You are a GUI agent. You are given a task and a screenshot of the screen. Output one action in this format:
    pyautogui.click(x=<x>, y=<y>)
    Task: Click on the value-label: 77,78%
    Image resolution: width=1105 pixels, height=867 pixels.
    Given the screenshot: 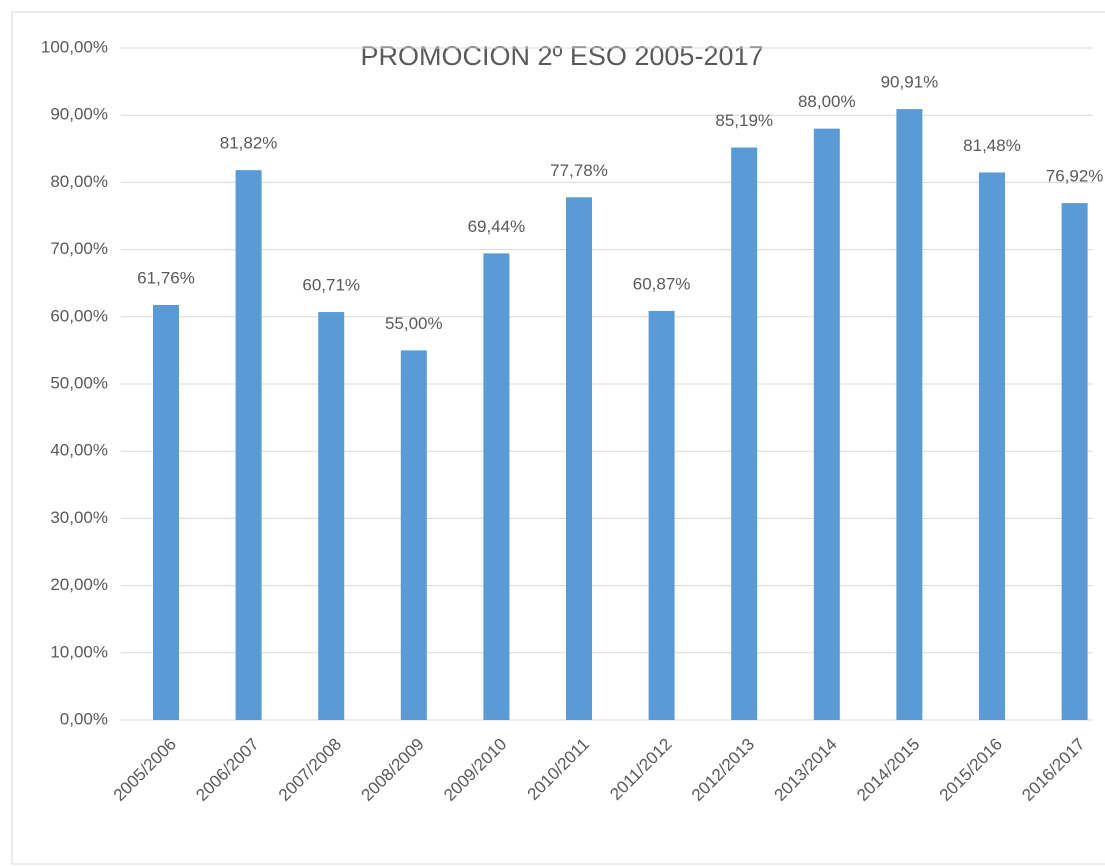 What is the action you would take?
    pyautogui.click(x=579, y=170)
    